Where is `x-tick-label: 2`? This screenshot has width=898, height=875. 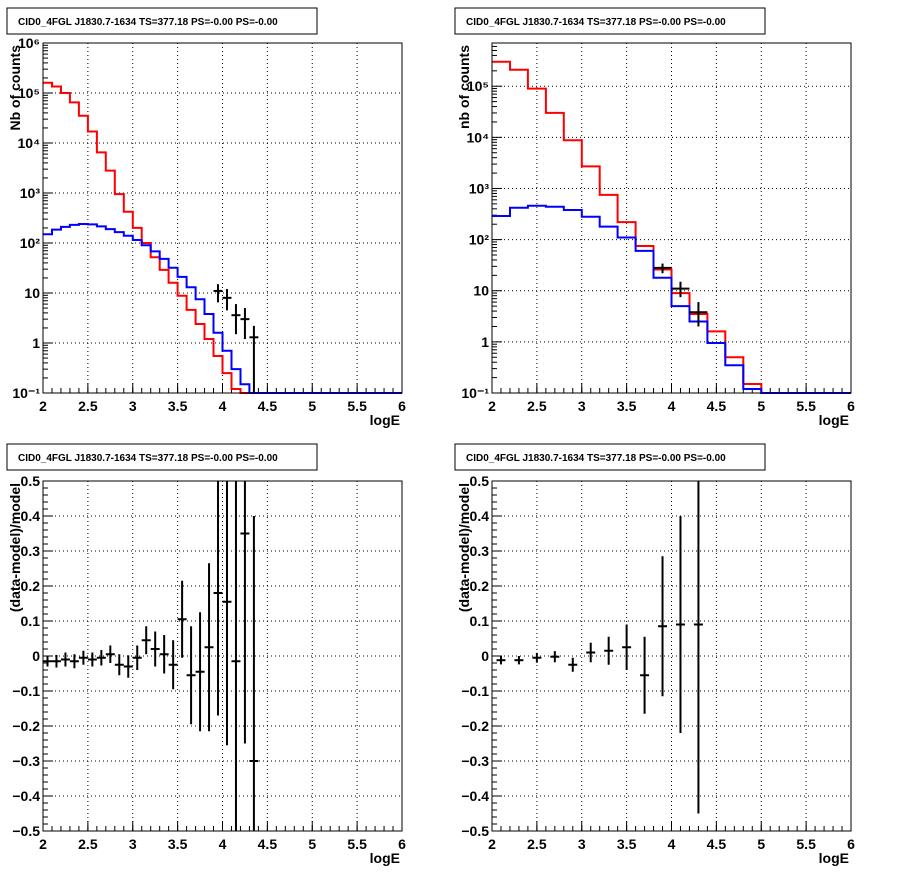
x-tick-label: 2 is located at coordinates (492, 406).